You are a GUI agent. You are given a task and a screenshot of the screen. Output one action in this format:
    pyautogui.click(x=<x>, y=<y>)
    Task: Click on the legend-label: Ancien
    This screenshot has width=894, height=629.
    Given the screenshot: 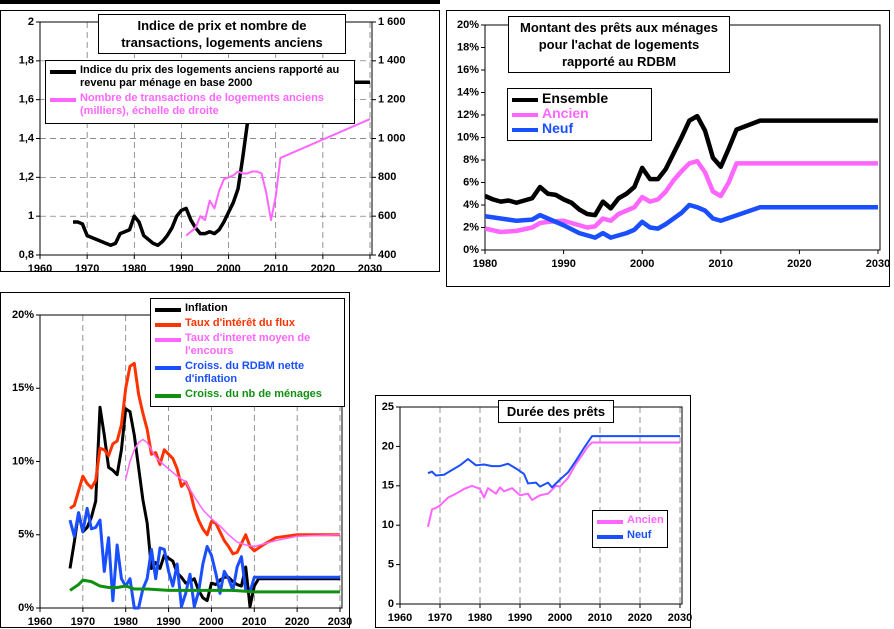 What is the action you would take?
    pyautogui.click(x=645, y=520)
    